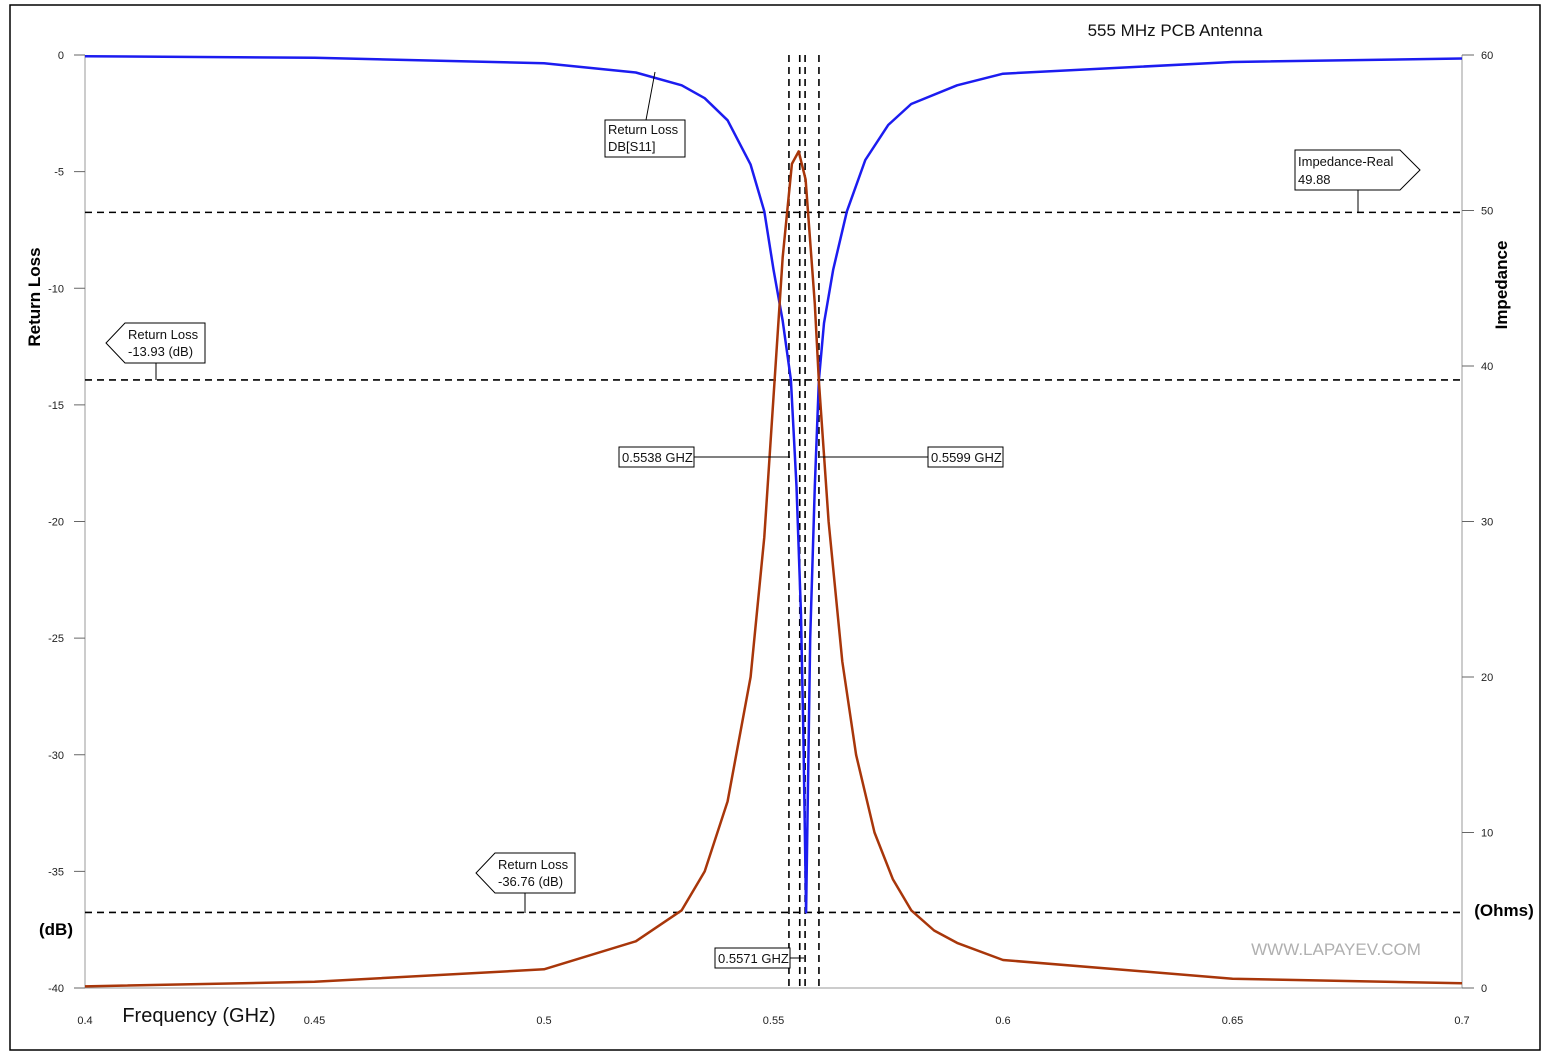 This screenshot has height=1055, width=1545. Describe the element at coordinates (1487, 678) in the screenshot. I see `y-right-tick-label: 20` at that location.